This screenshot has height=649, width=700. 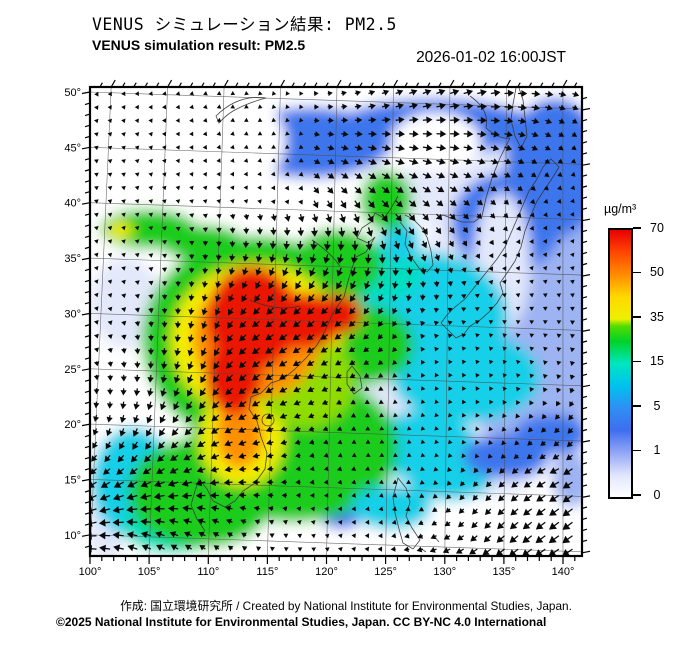 What do you see at coordinates (563, 572) in the screenshot?
I see `lon-tick-label: 140°` at bounding box center [563, 572].